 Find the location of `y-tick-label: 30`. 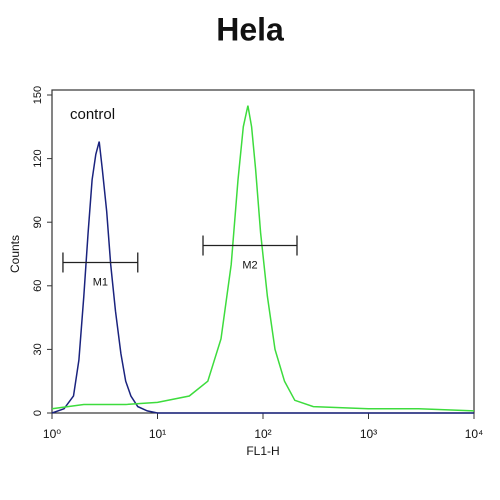

y-tick-label: 30 is located at coordinates (38, 349).